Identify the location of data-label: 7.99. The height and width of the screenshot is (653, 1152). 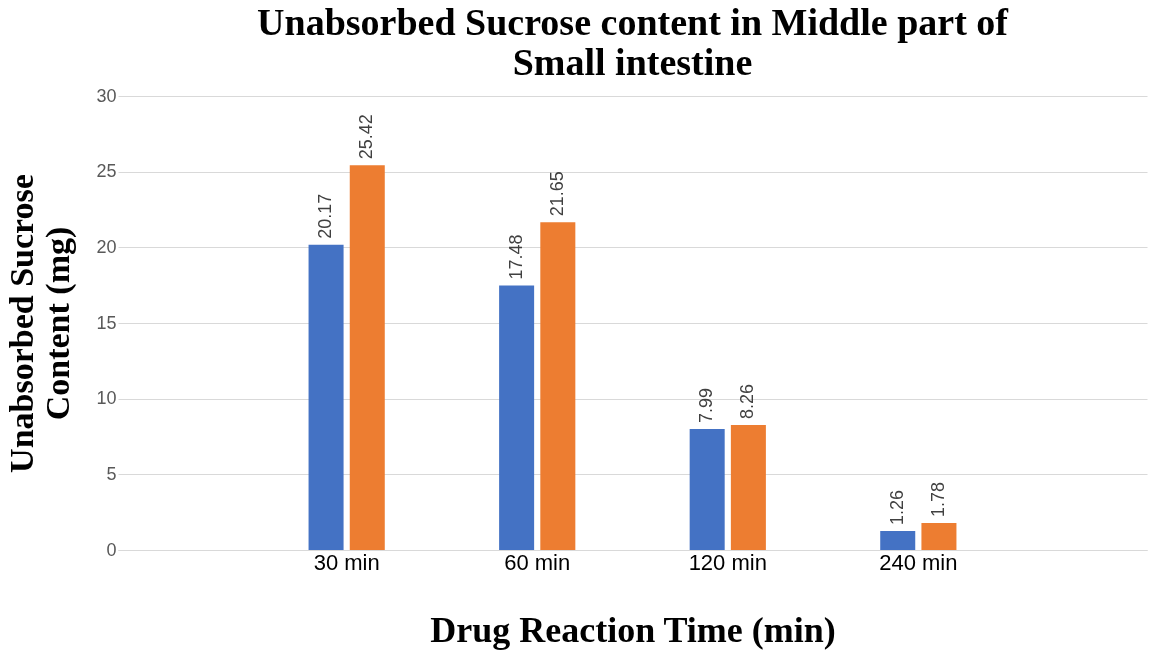
(706, 406).